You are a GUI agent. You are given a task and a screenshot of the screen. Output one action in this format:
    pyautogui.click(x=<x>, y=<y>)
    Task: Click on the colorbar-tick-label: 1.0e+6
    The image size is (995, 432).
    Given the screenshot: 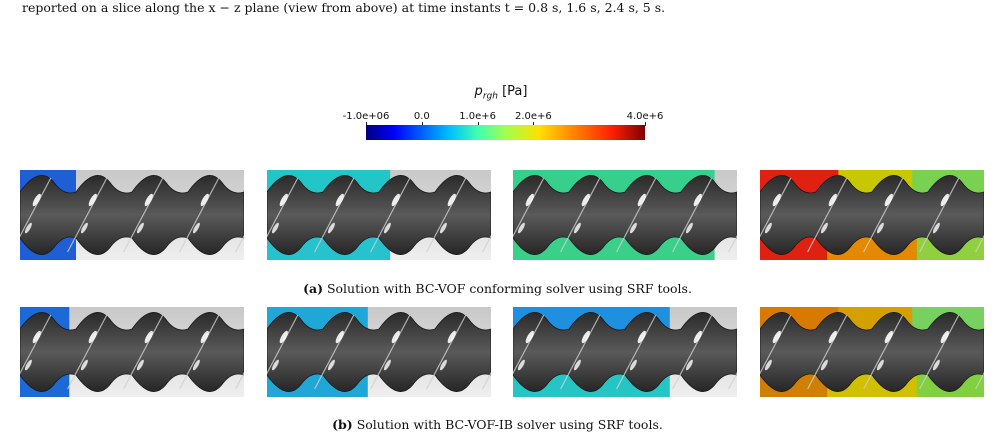 What is the action you would take?
    pyautogui.click(x=477, y=116)
    